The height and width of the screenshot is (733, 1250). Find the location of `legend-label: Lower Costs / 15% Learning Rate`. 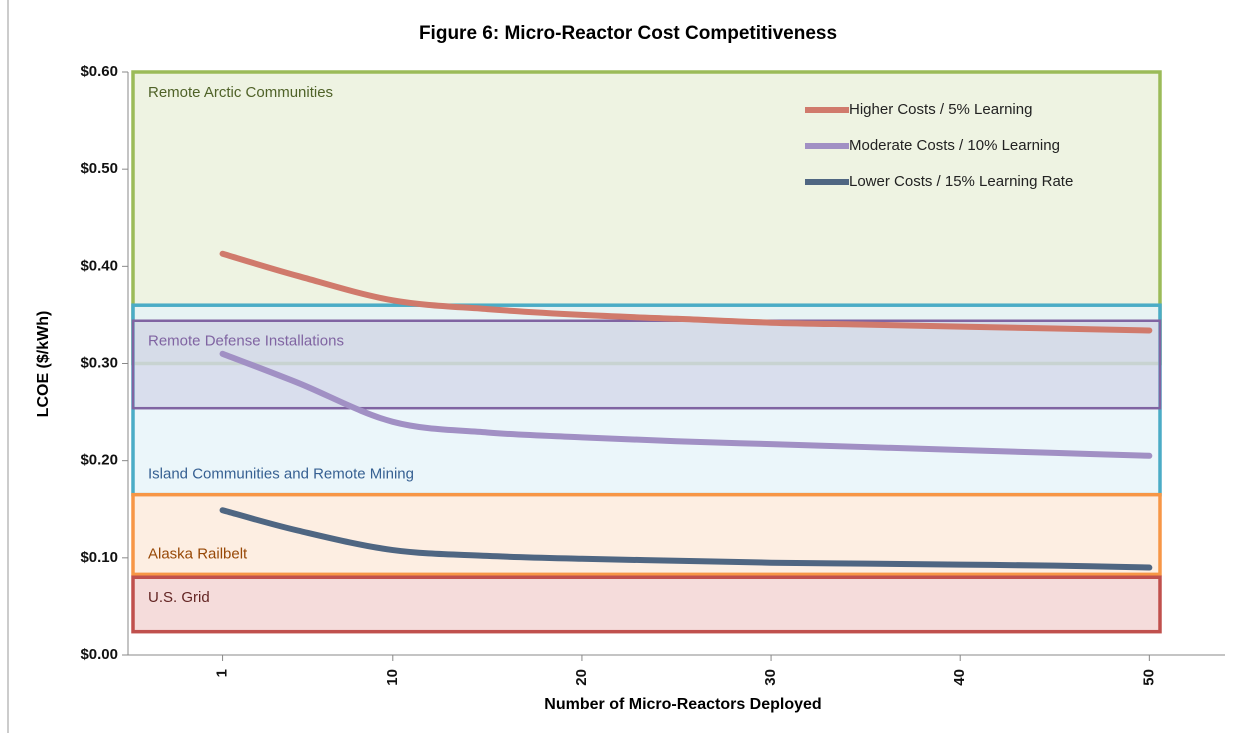

legend-label: Lower Costs / 15% Learning Rate is located at coordinates (961, 181).